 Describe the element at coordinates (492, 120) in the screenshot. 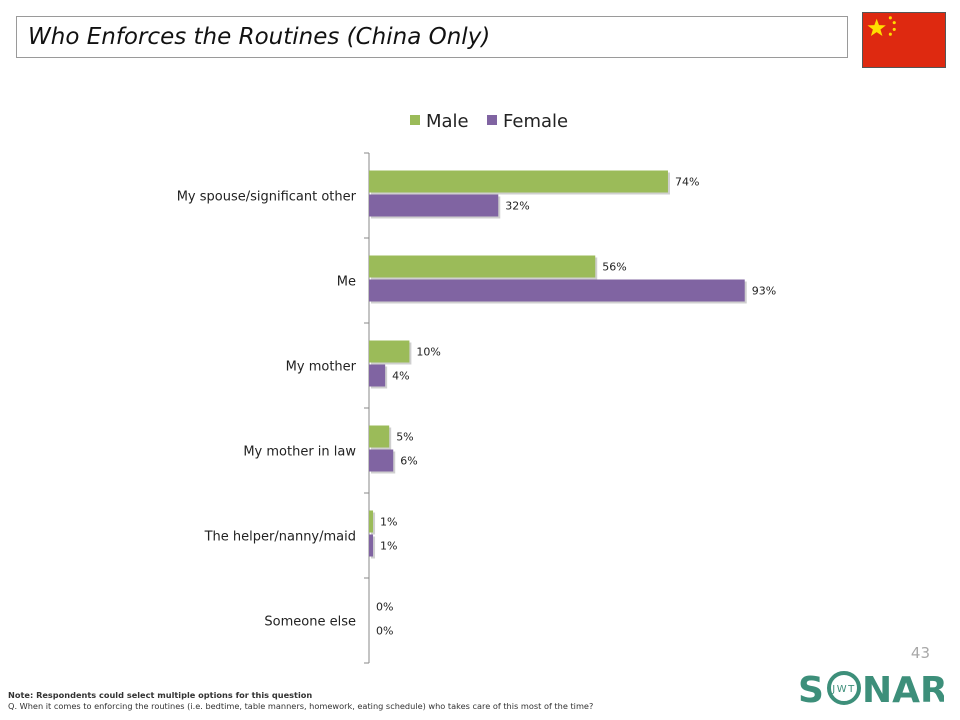

I see `legend-swatch-female` at that location.